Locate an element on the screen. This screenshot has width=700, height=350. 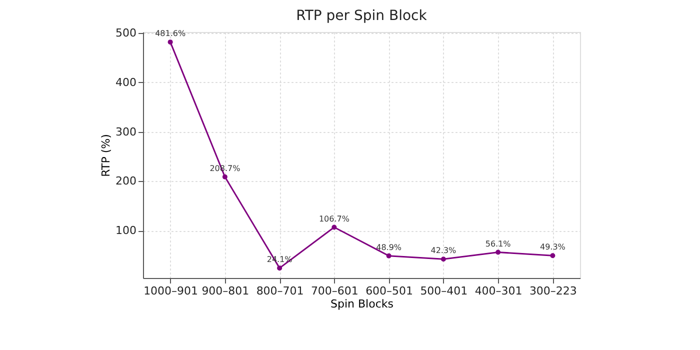
y-tick-label: 300 is located at coordinates (126, 131).